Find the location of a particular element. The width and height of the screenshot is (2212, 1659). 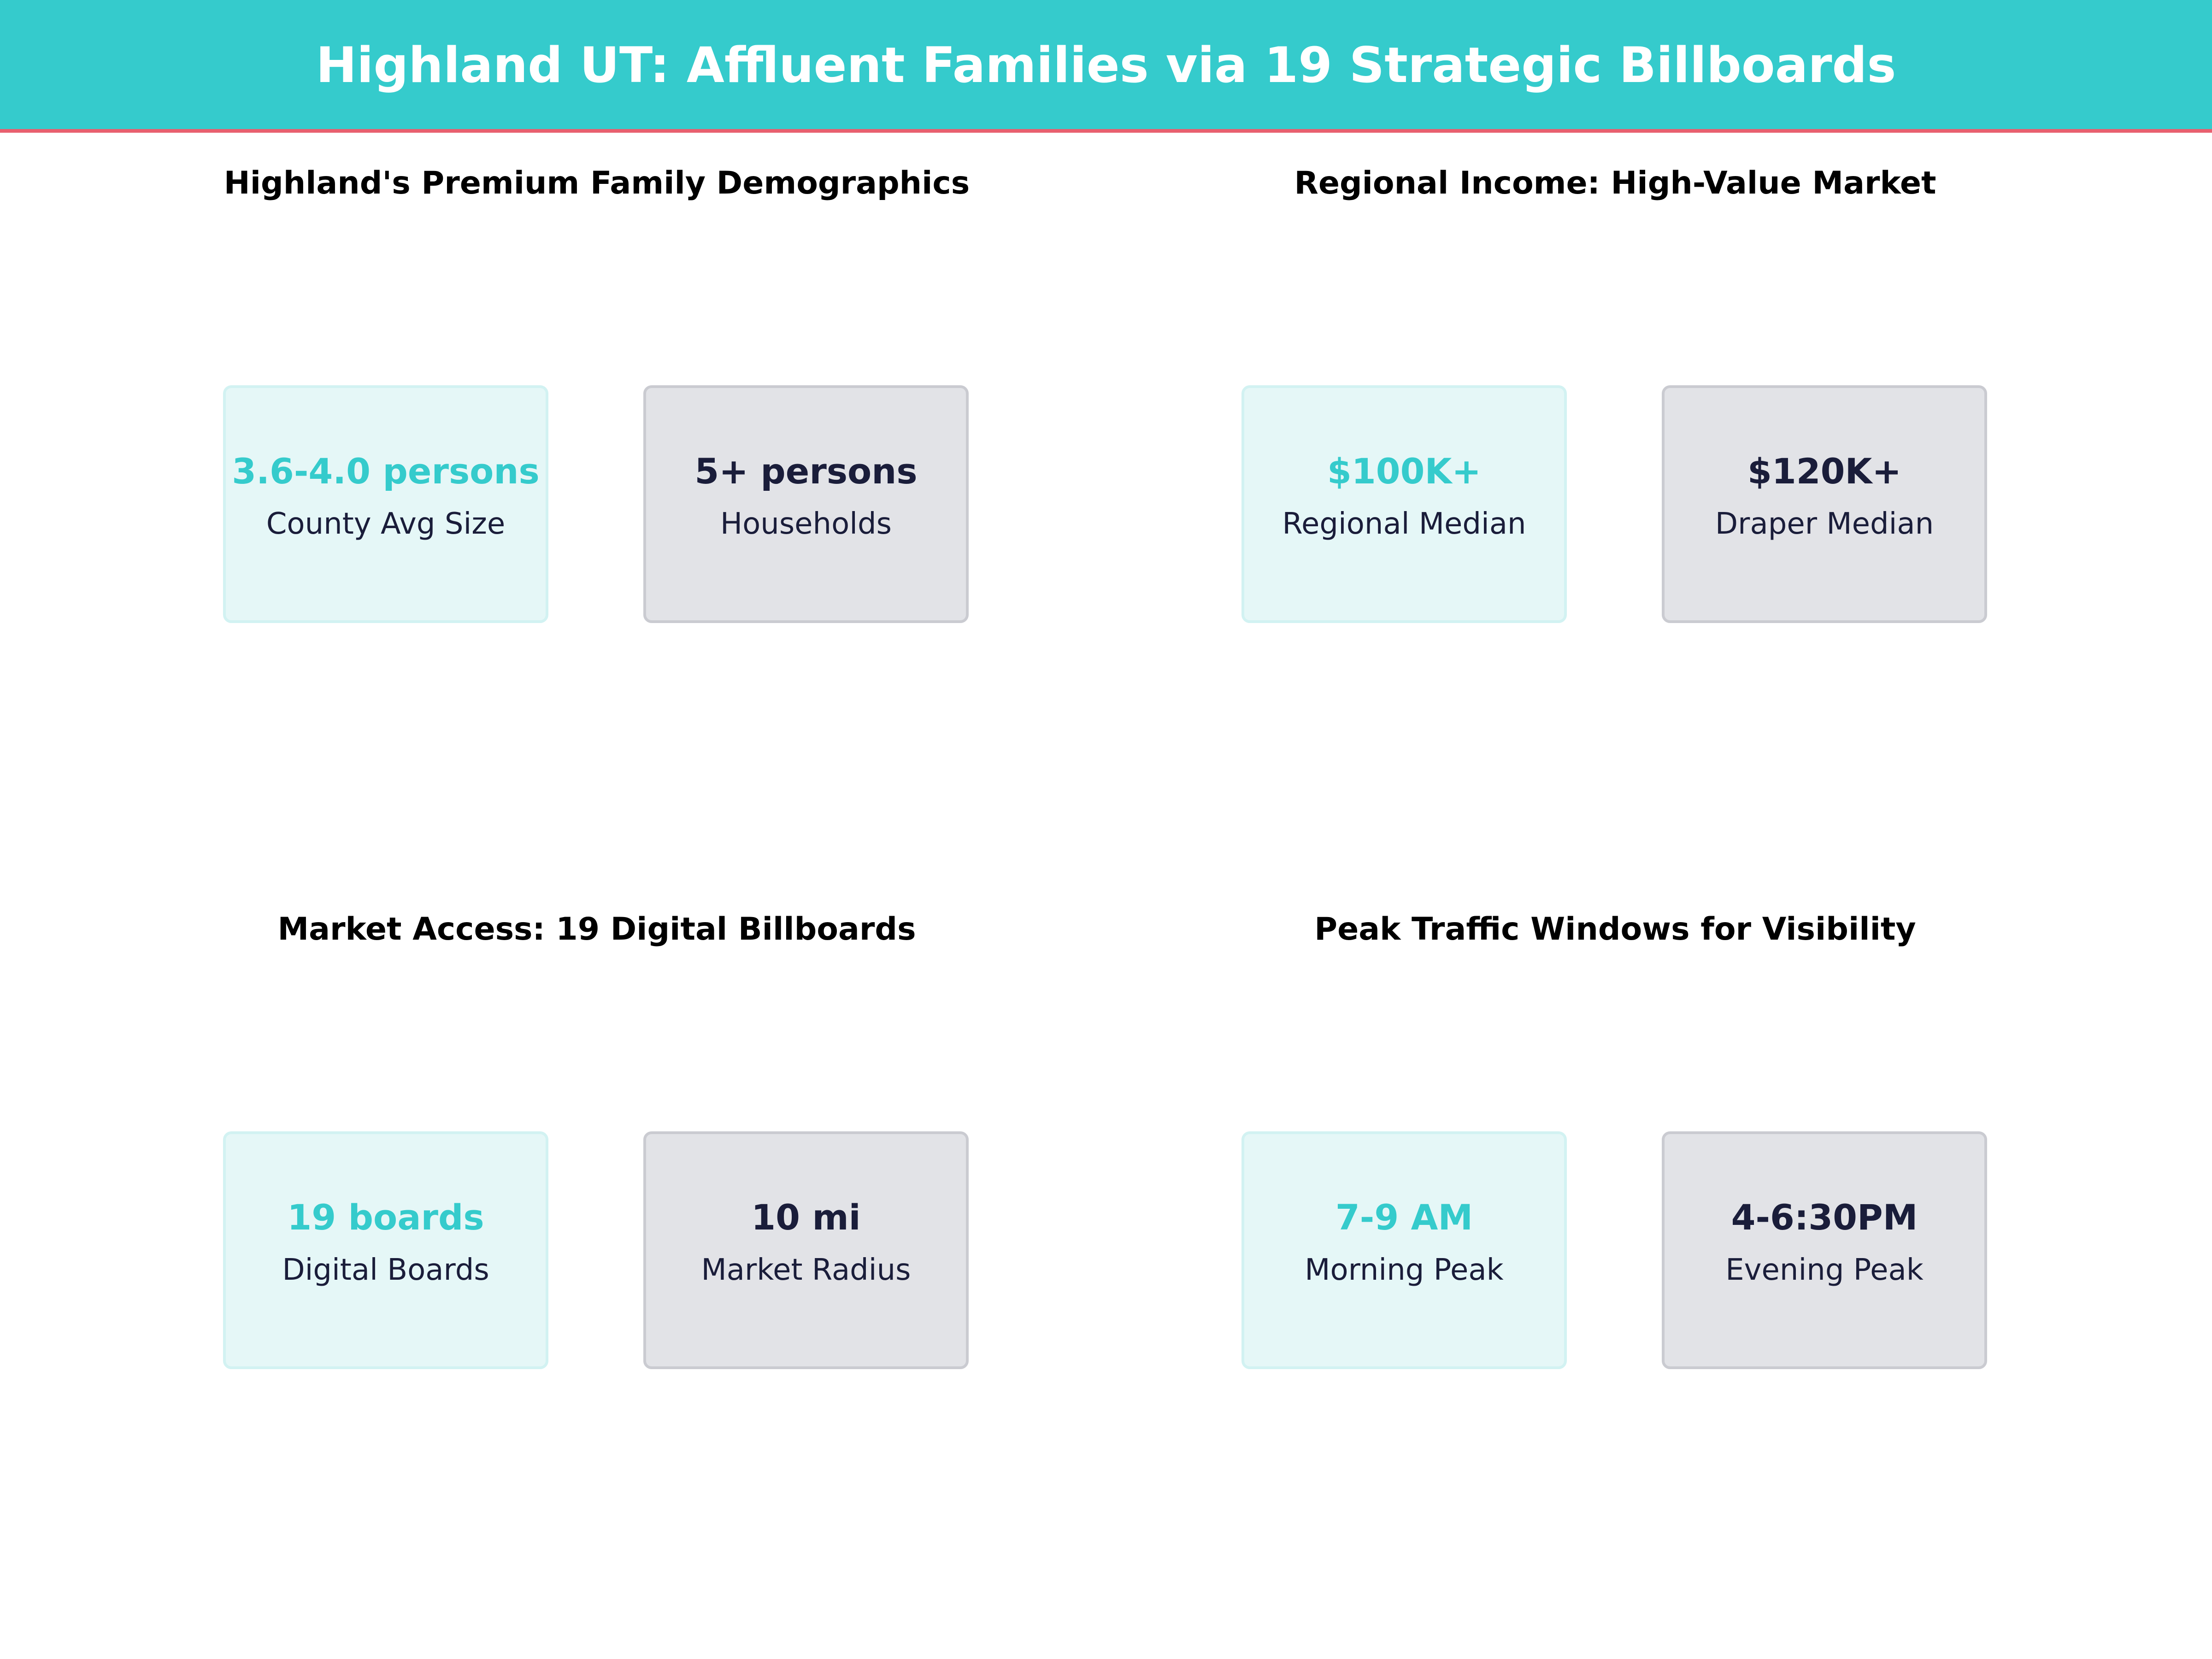

panel-title-peak-traffic: Peak Traffic Windows for Visibility is located at coordinates (1615, 929).